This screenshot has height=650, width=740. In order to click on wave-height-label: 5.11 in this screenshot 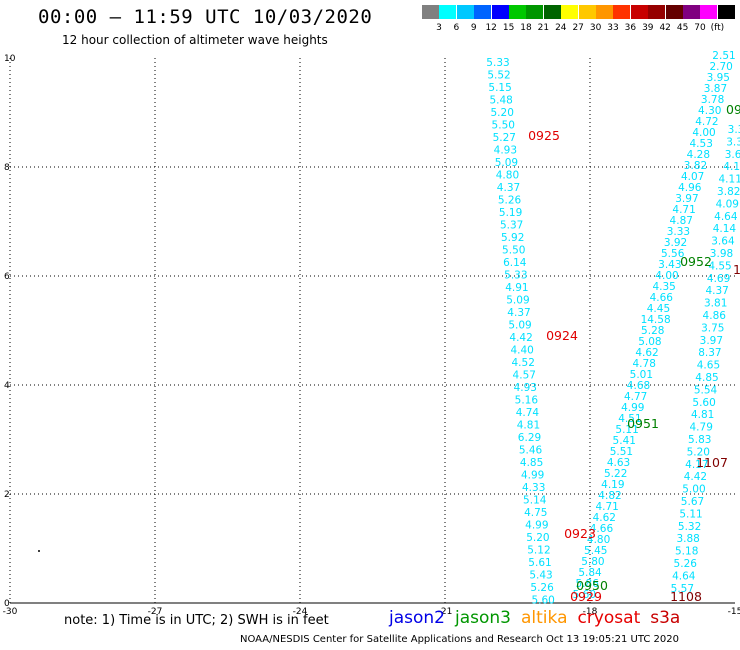, I will do `click(626, 430)`.